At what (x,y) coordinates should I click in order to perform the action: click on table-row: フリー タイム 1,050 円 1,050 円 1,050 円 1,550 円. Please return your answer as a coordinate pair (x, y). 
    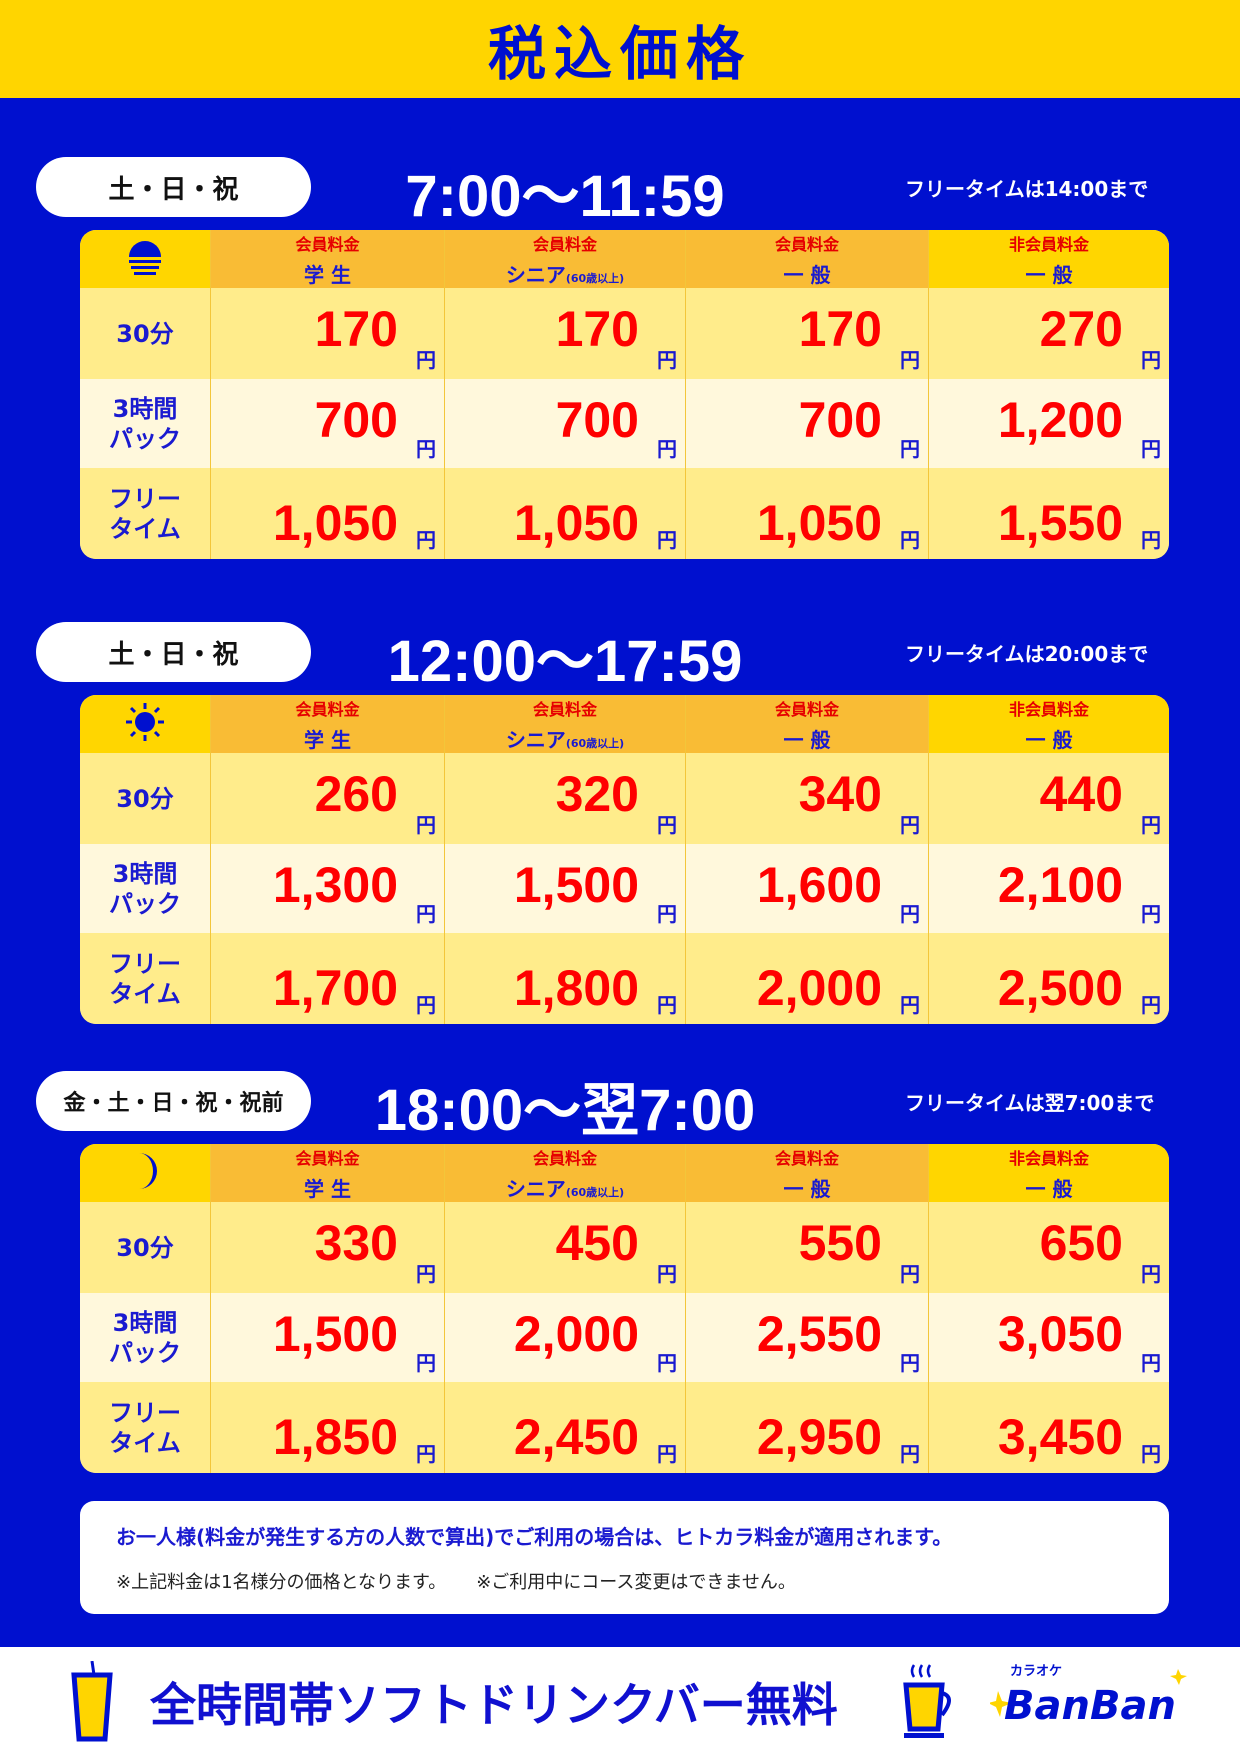
    Looking at the image, I should click on (624, 513).